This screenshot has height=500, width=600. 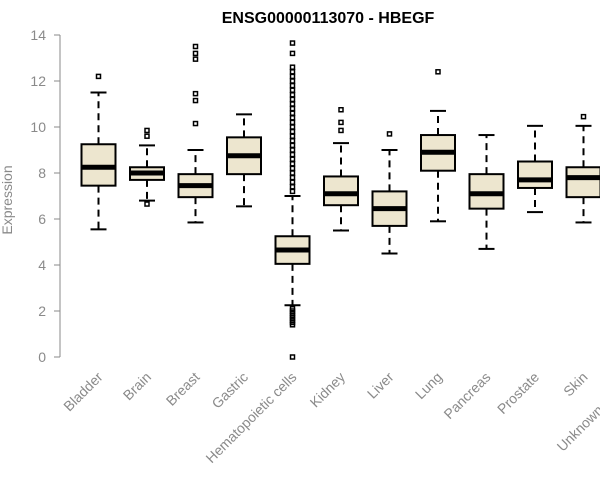 What do you see at coordinates (575, 384) in the screenshot?
I see `x-tick-label: Skin` at bounding box center [575, 384].